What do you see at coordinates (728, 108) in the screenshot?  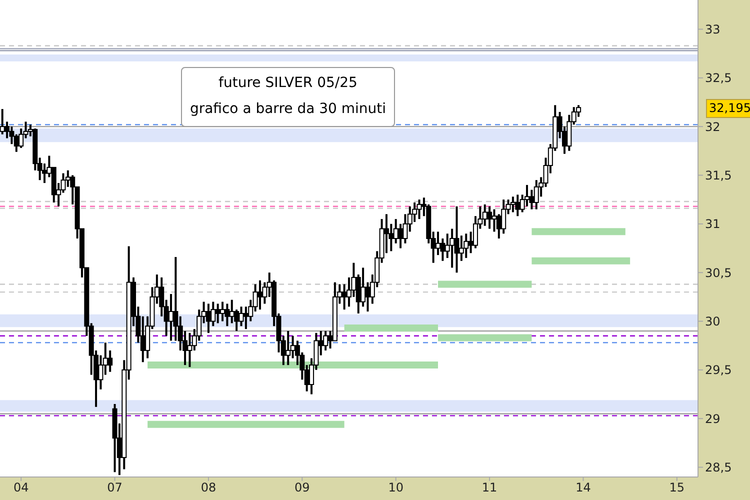 I see `text: 32,195` at bounding box center [728, 108].